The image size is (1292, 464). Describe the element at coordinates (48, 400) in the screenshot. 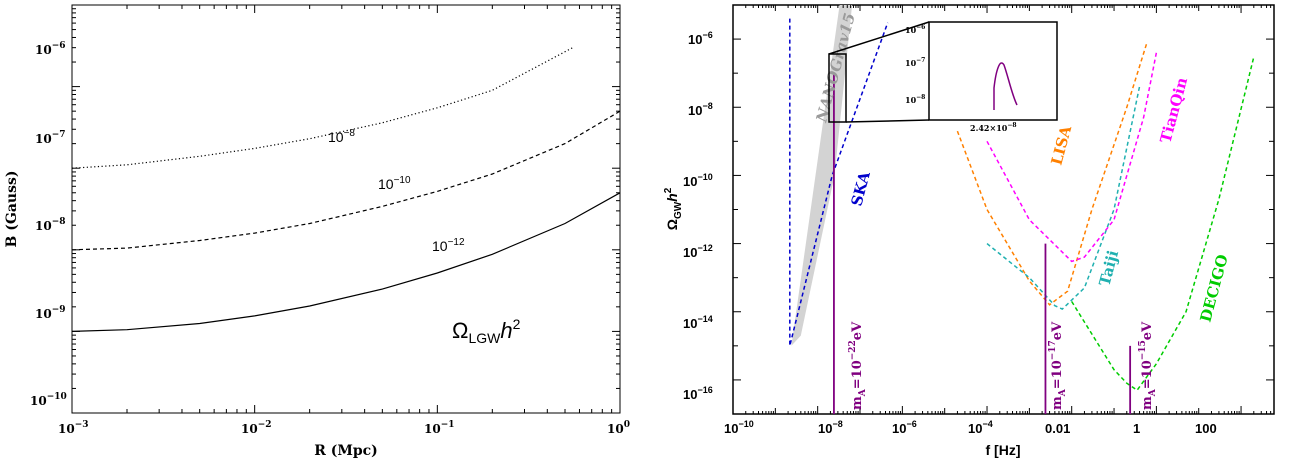

I see `left-ytick-1e-10: 10−10` at that location.